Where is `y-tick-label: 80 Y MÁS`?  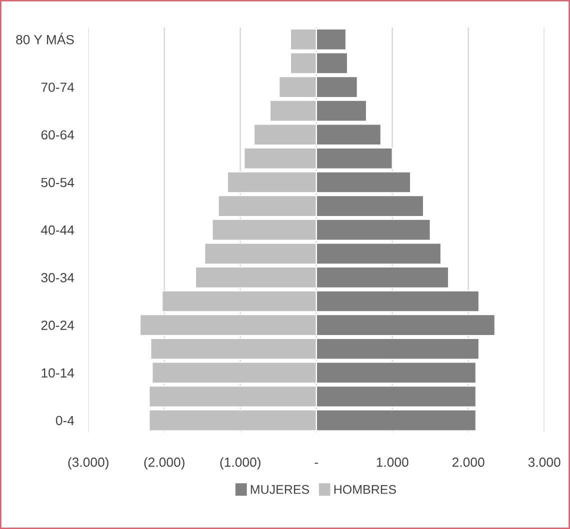
y-tick-label: 80 Y MÁS is located at coordinates (45, 38).